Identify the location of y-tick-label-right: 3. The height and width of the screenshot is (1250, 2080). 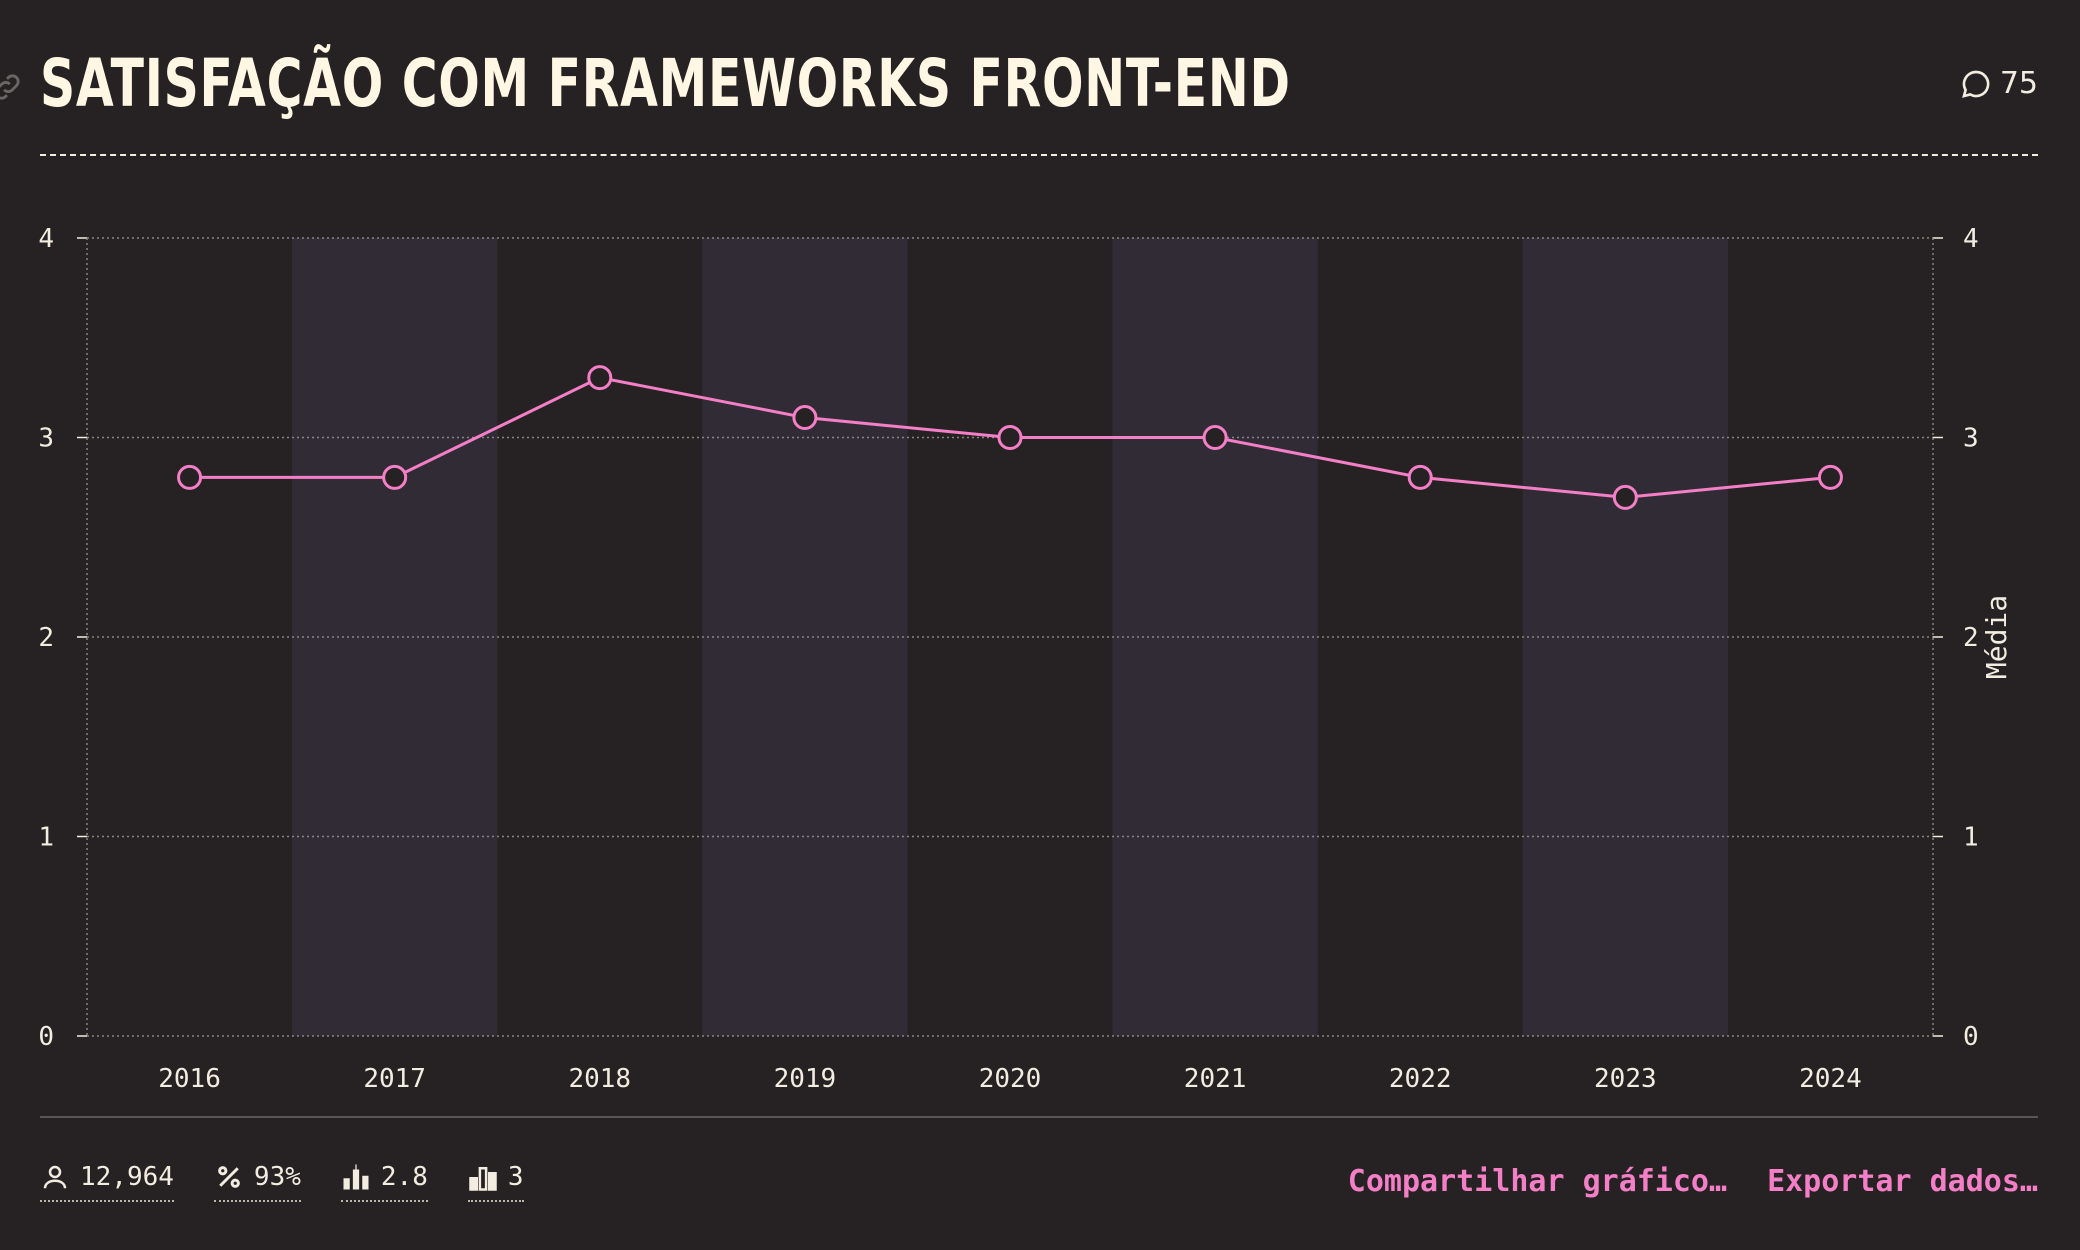
(1971, 439).